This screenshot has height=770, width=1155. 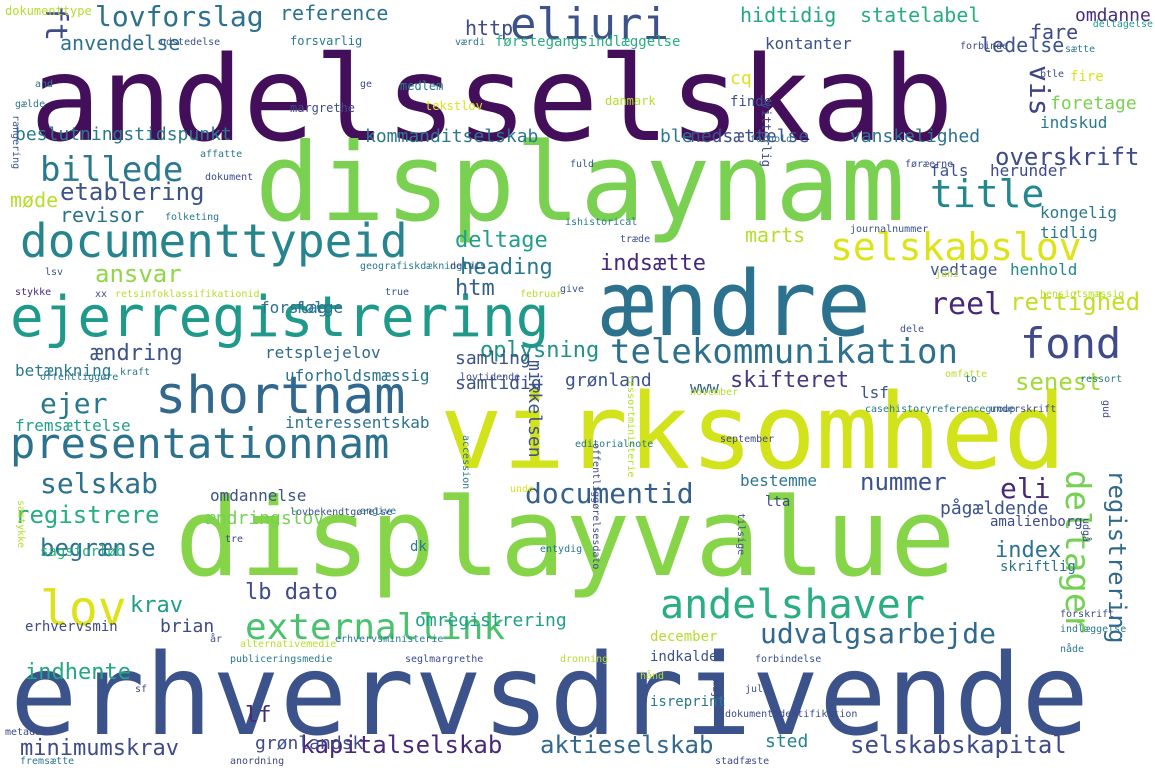 I want to click on word-interessentskab: interessentskab, so click(x=357, y=422).